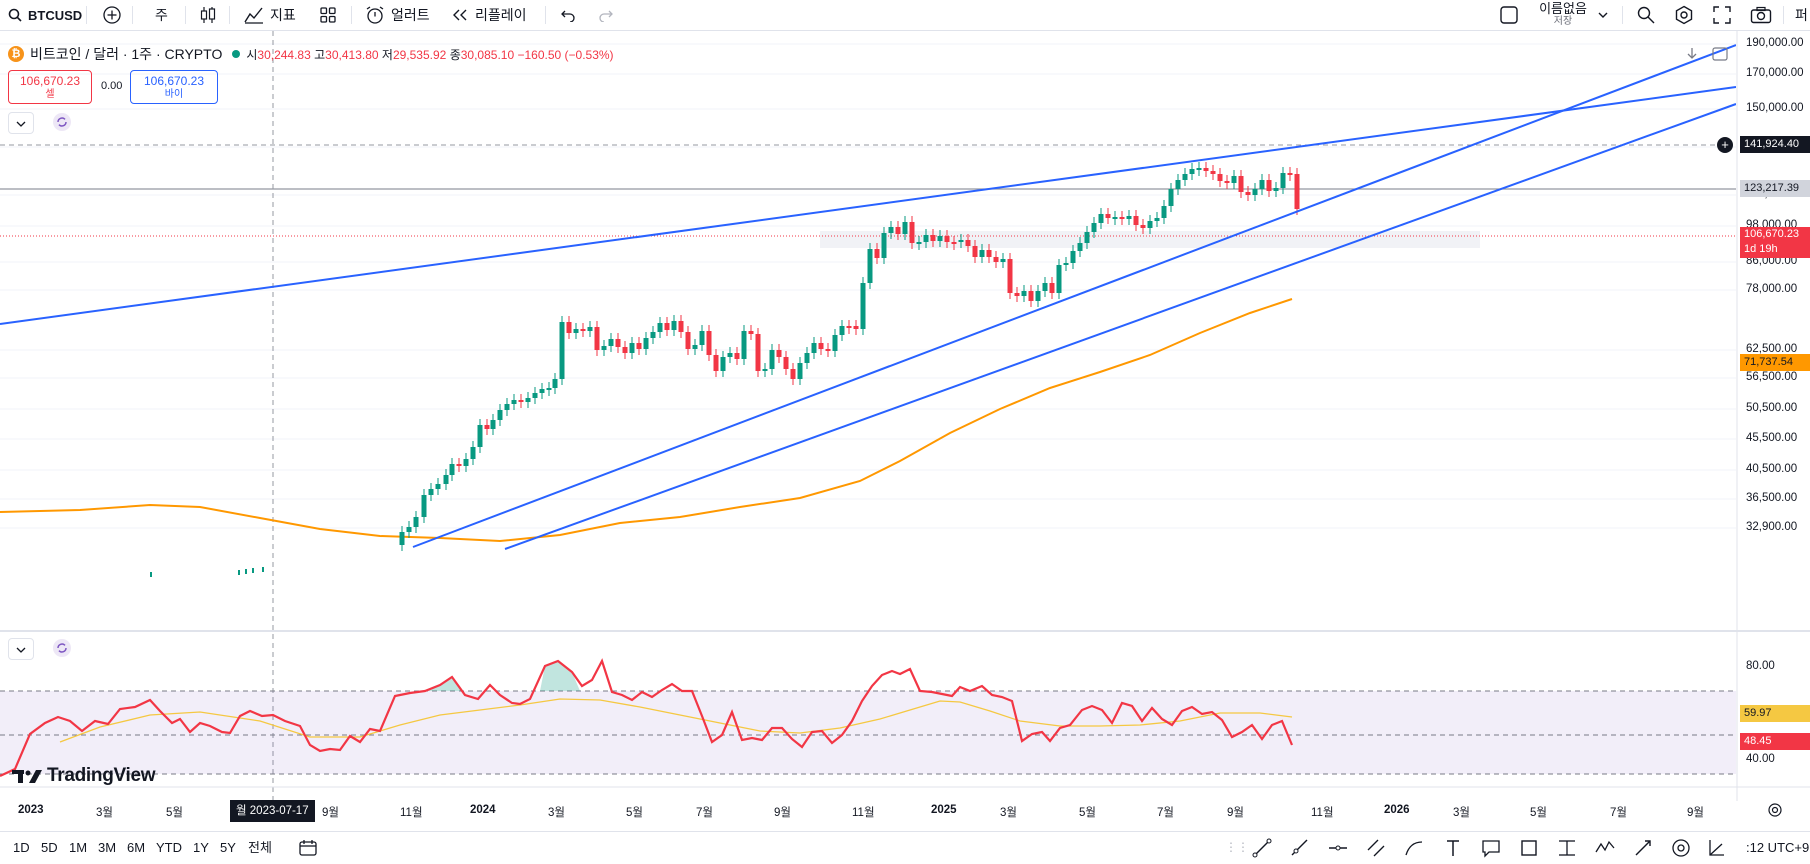 This screenshot has height=864, width=1810. I want to click on buy-label: 바이, so click(174, 94).